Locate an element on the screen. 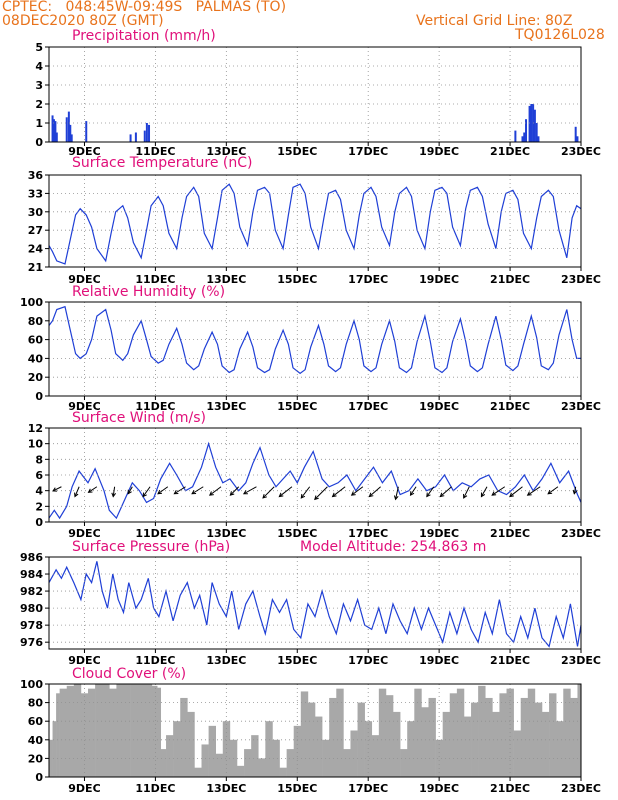 The width and height of the screenshot is (618, 800). humidity-title: Relative Humidity (%) is located at coordinates (149, 292).